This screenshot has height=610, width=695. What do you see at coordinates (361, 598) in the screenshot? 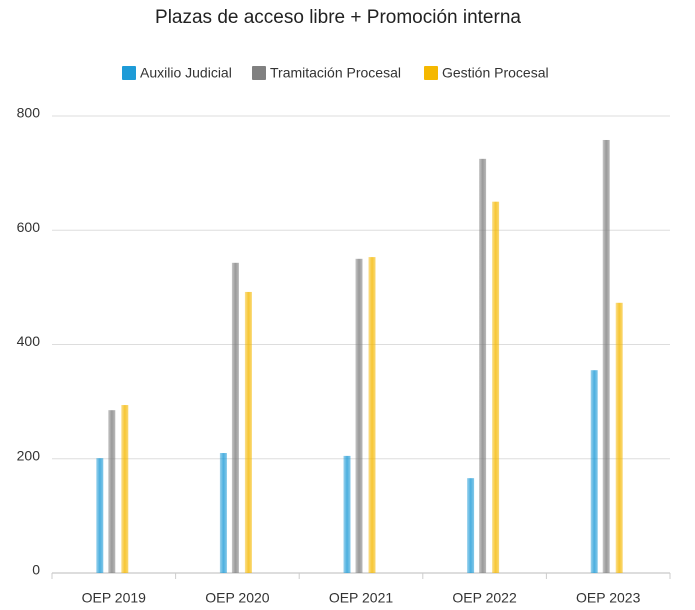
I see `x-tick-label: OEP 2021` at bounding box center [361, 598].